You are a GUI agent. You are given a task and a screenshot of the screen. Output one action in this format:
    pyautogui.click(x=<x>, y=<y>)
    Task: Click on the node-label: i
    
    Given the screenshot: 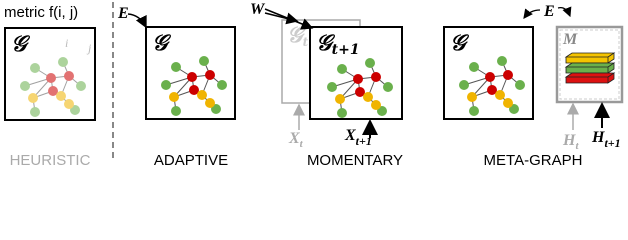 What is the action you would take?
    pyautogui.click(x=66, y=43)
    